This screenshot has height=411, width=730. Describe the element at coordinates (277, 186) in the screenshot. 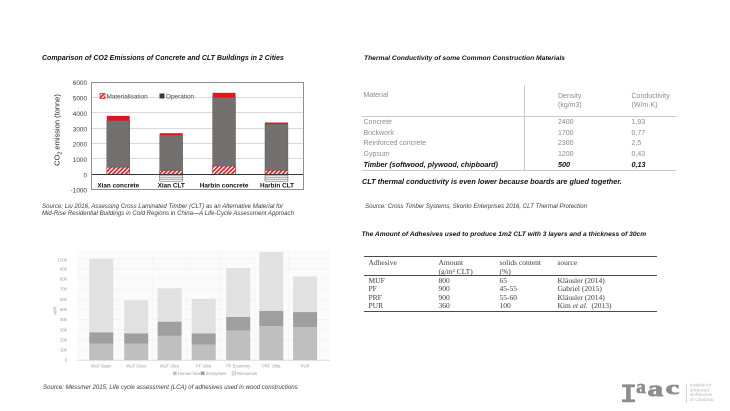

I see `svg-text: Harbin CLT` at that location.